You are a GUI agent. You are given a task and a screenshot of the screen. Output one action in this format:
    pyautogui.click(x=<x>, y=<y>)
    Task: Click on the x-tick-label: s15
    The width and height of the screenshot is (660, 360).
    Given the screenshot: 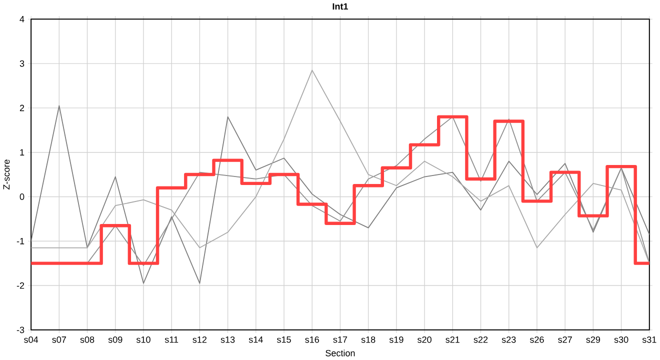 What is the action you would take?
    pyautogui.click(x=284, y=339)
    